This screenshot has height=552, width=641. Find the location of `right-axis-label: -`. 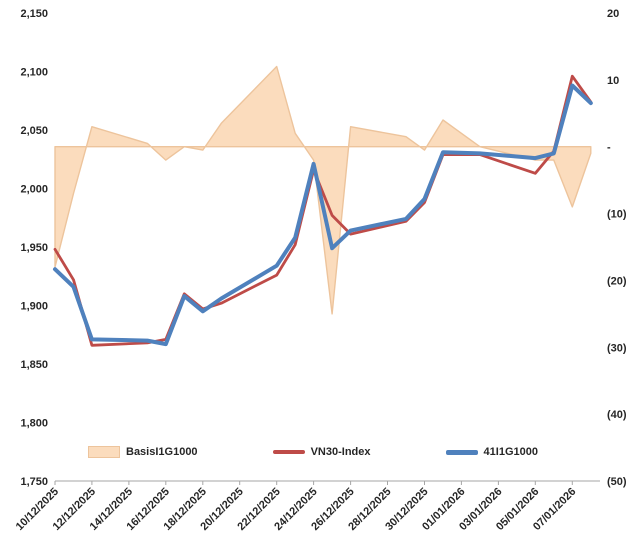

right-axis-label: - is located at coordinates (609, 148).